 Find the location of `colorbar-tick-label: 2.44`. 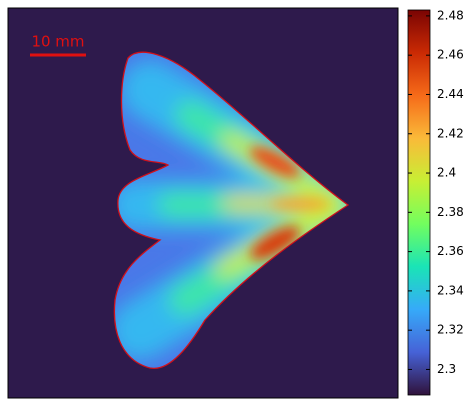

colorbar-tick-label: 2.44 is located at coordinates (450, 94).